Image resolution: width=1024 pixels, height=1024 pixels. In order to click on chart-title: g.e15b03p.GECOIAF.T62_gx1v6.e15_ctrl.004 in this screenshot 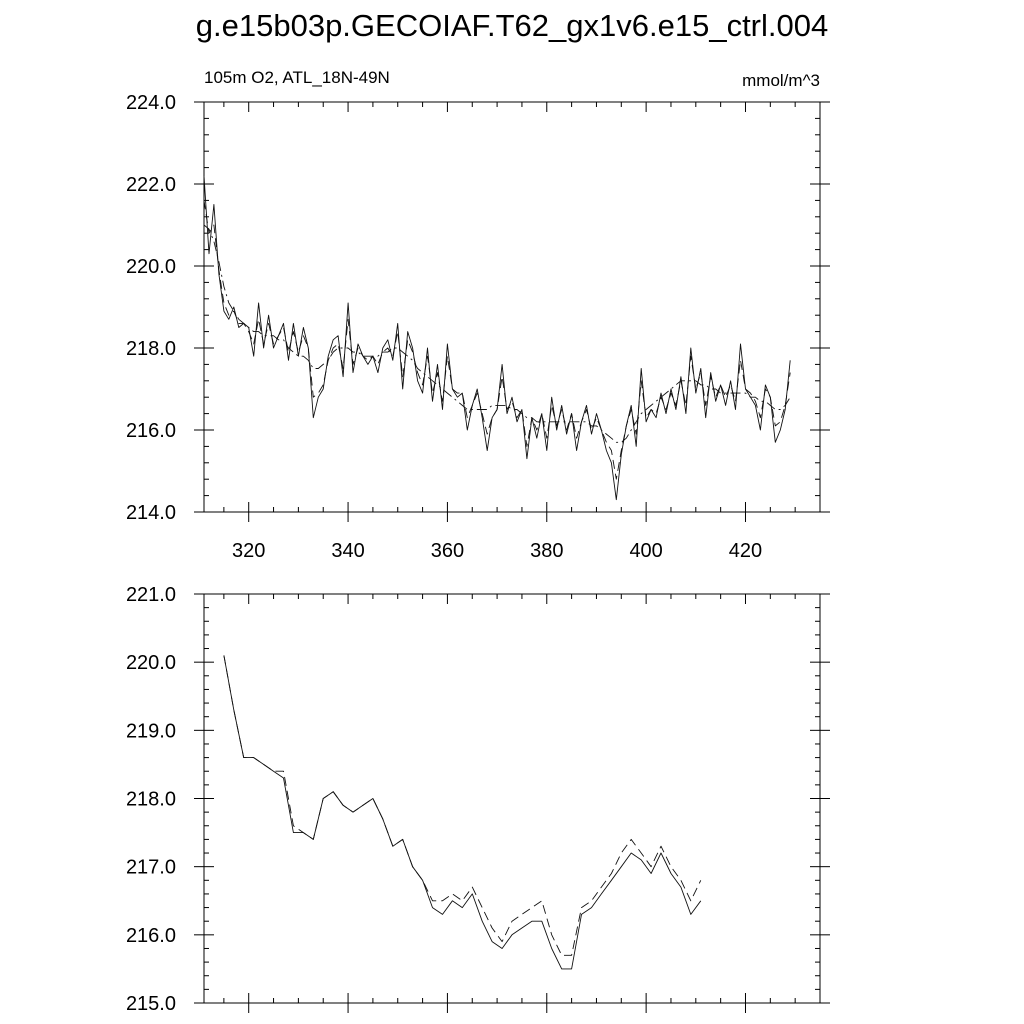, I will do `click(512, 25)`.